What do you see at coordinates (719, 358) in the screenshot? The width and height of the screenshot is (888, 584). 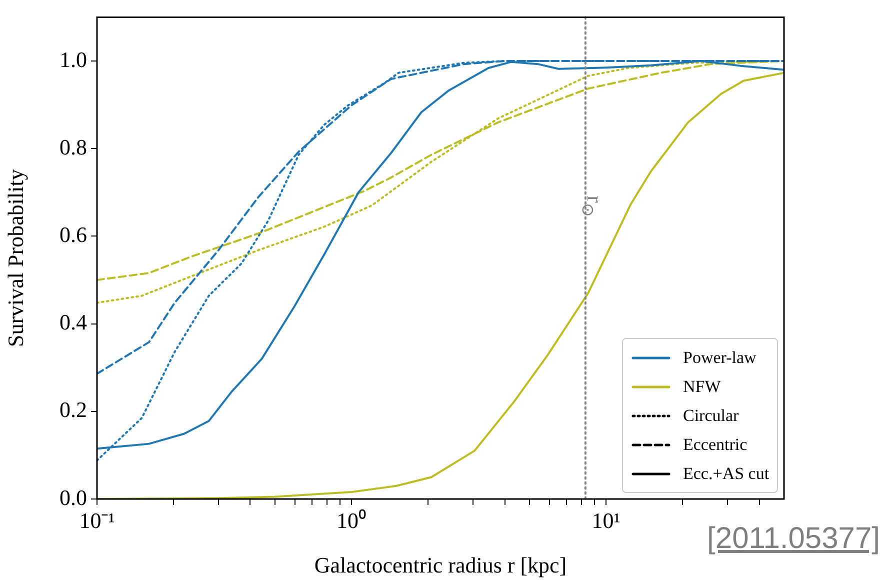 I see `legend-label: Power-law` at bounding box center [719, 358].